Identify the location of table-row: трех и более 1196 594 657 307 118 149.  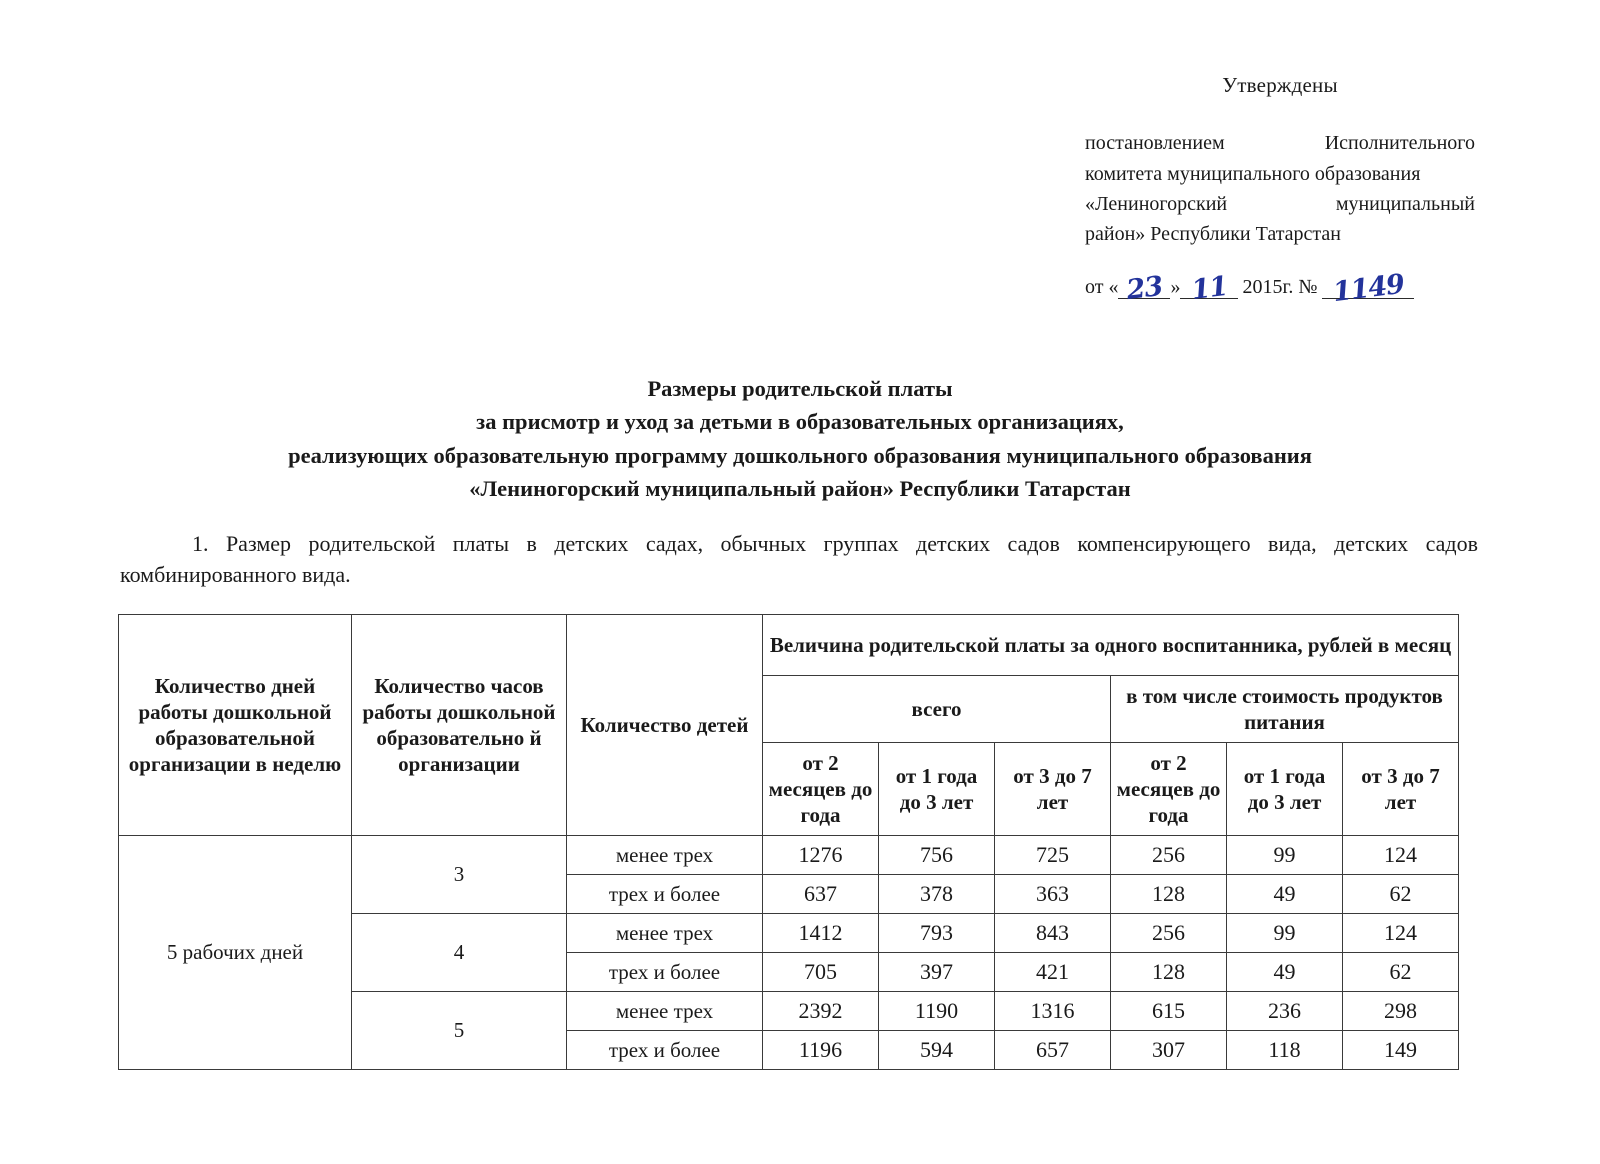
(789, 1050).